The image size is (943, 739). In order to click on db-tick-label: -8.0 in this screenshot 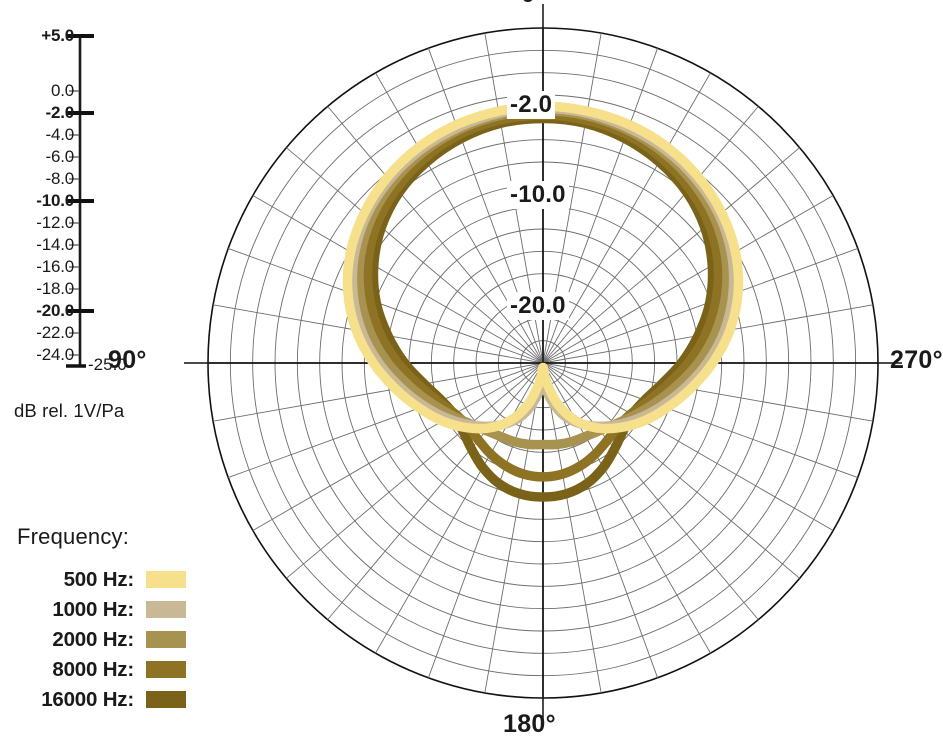, I will do `click(60, 178)`.